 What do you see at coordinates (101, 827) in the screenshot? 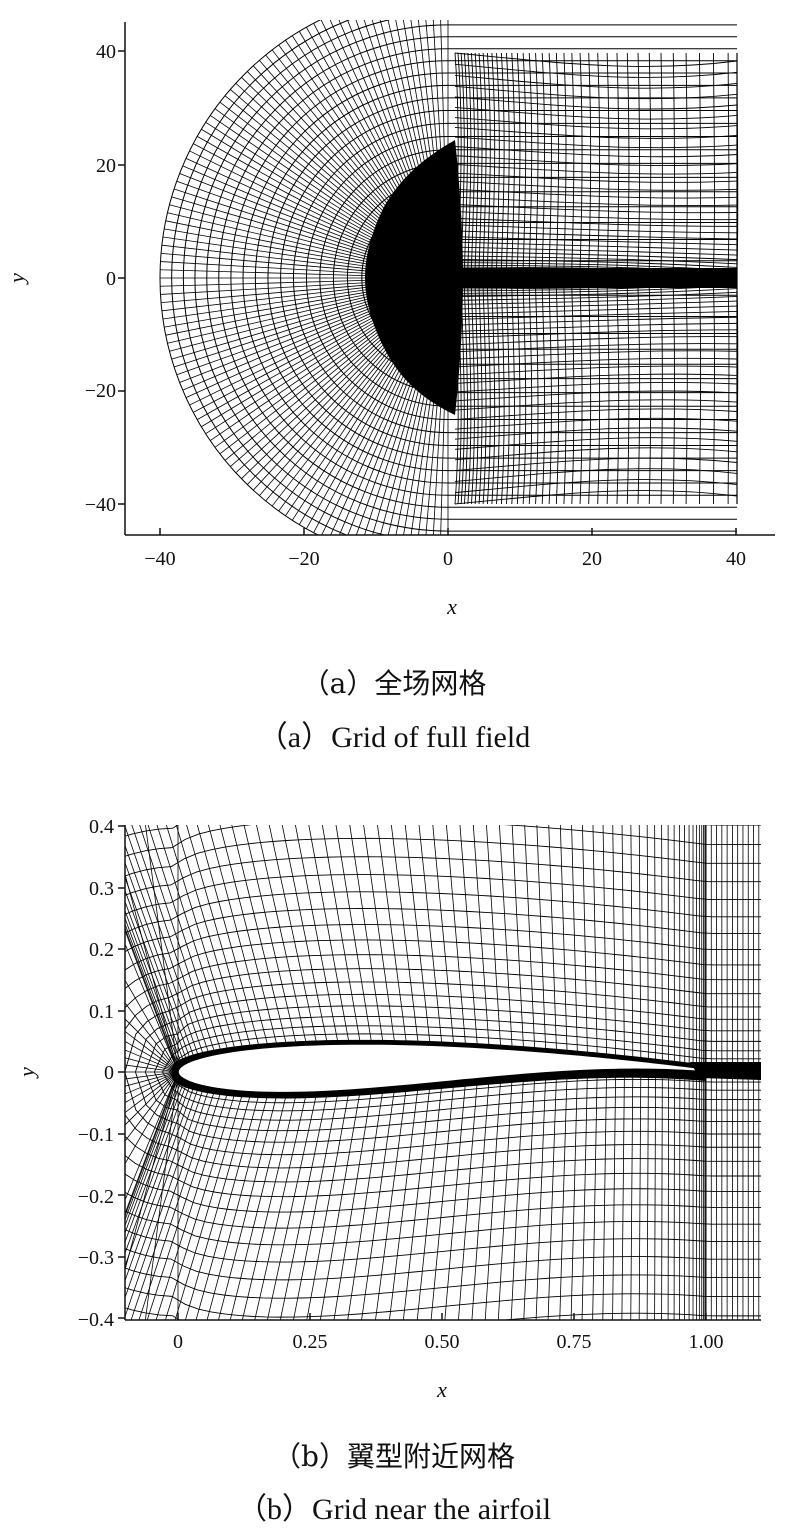
I see `y-tick-b-0: 0.4` at bounding box center [101, 827].